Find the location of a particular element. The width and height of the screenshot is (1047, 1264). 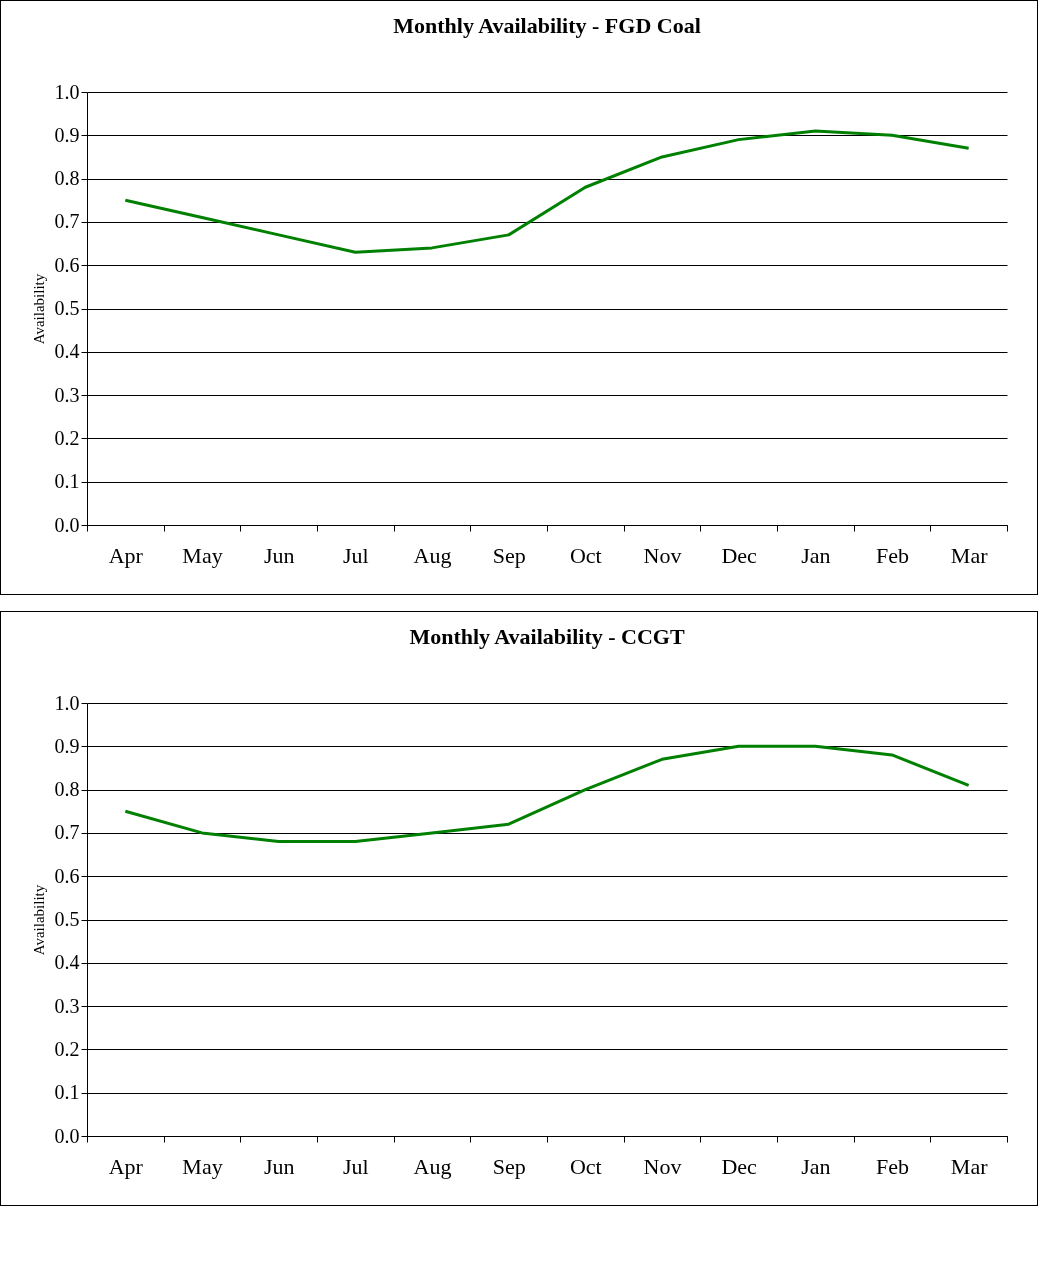

chart-title: Monthly Availability - CCGT is located at coordinates (547, 636).